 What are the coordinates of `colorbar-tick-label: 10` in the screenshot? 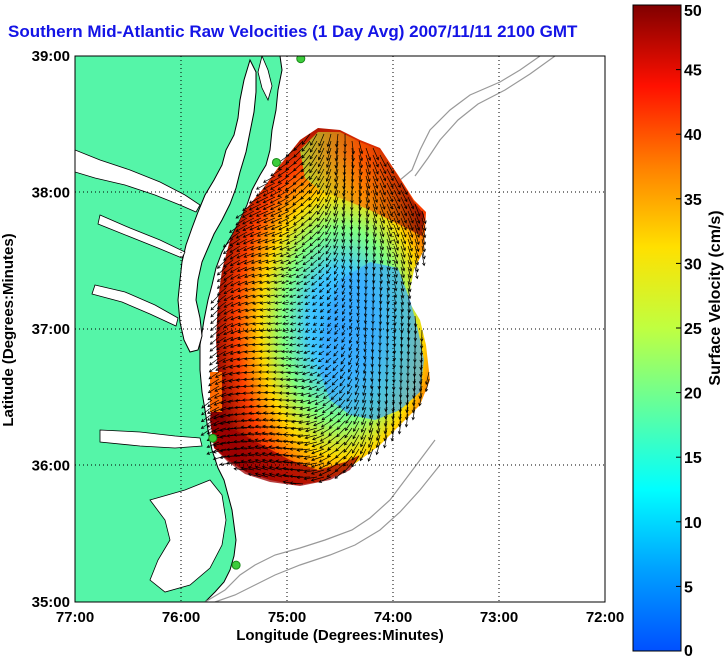 It's located at (693, 523).